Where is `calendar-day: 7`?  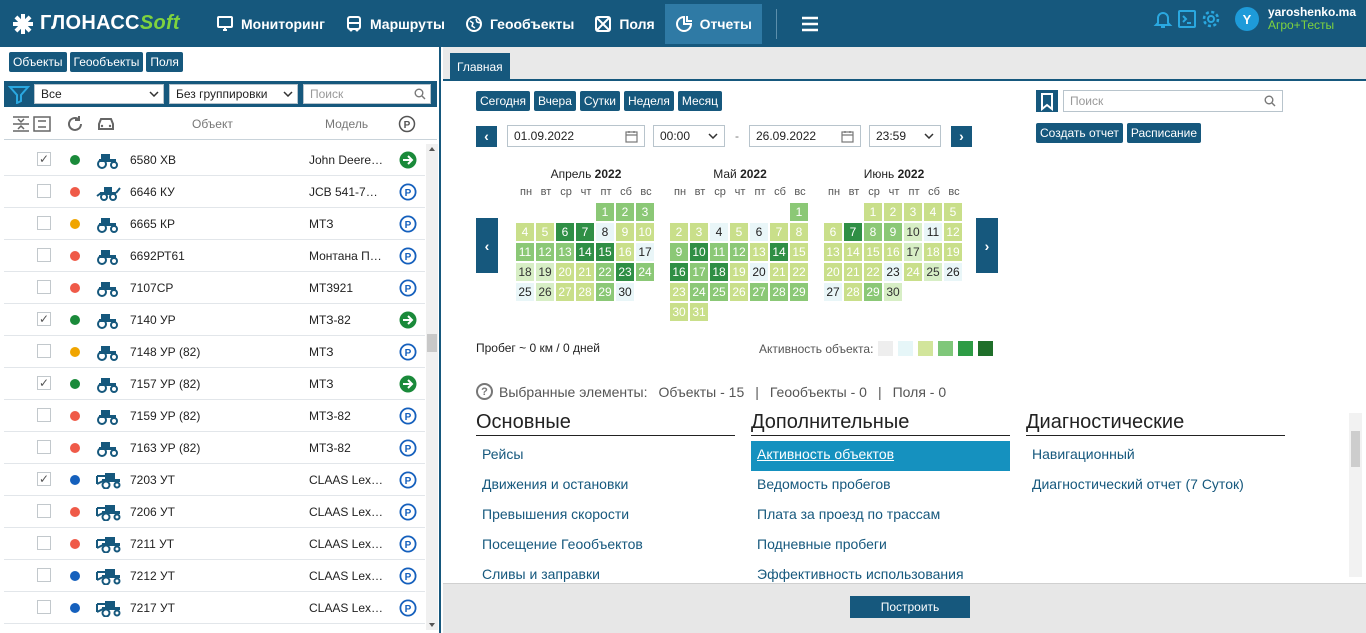 calendar-day: 7 is located at coordinates (779, 232).